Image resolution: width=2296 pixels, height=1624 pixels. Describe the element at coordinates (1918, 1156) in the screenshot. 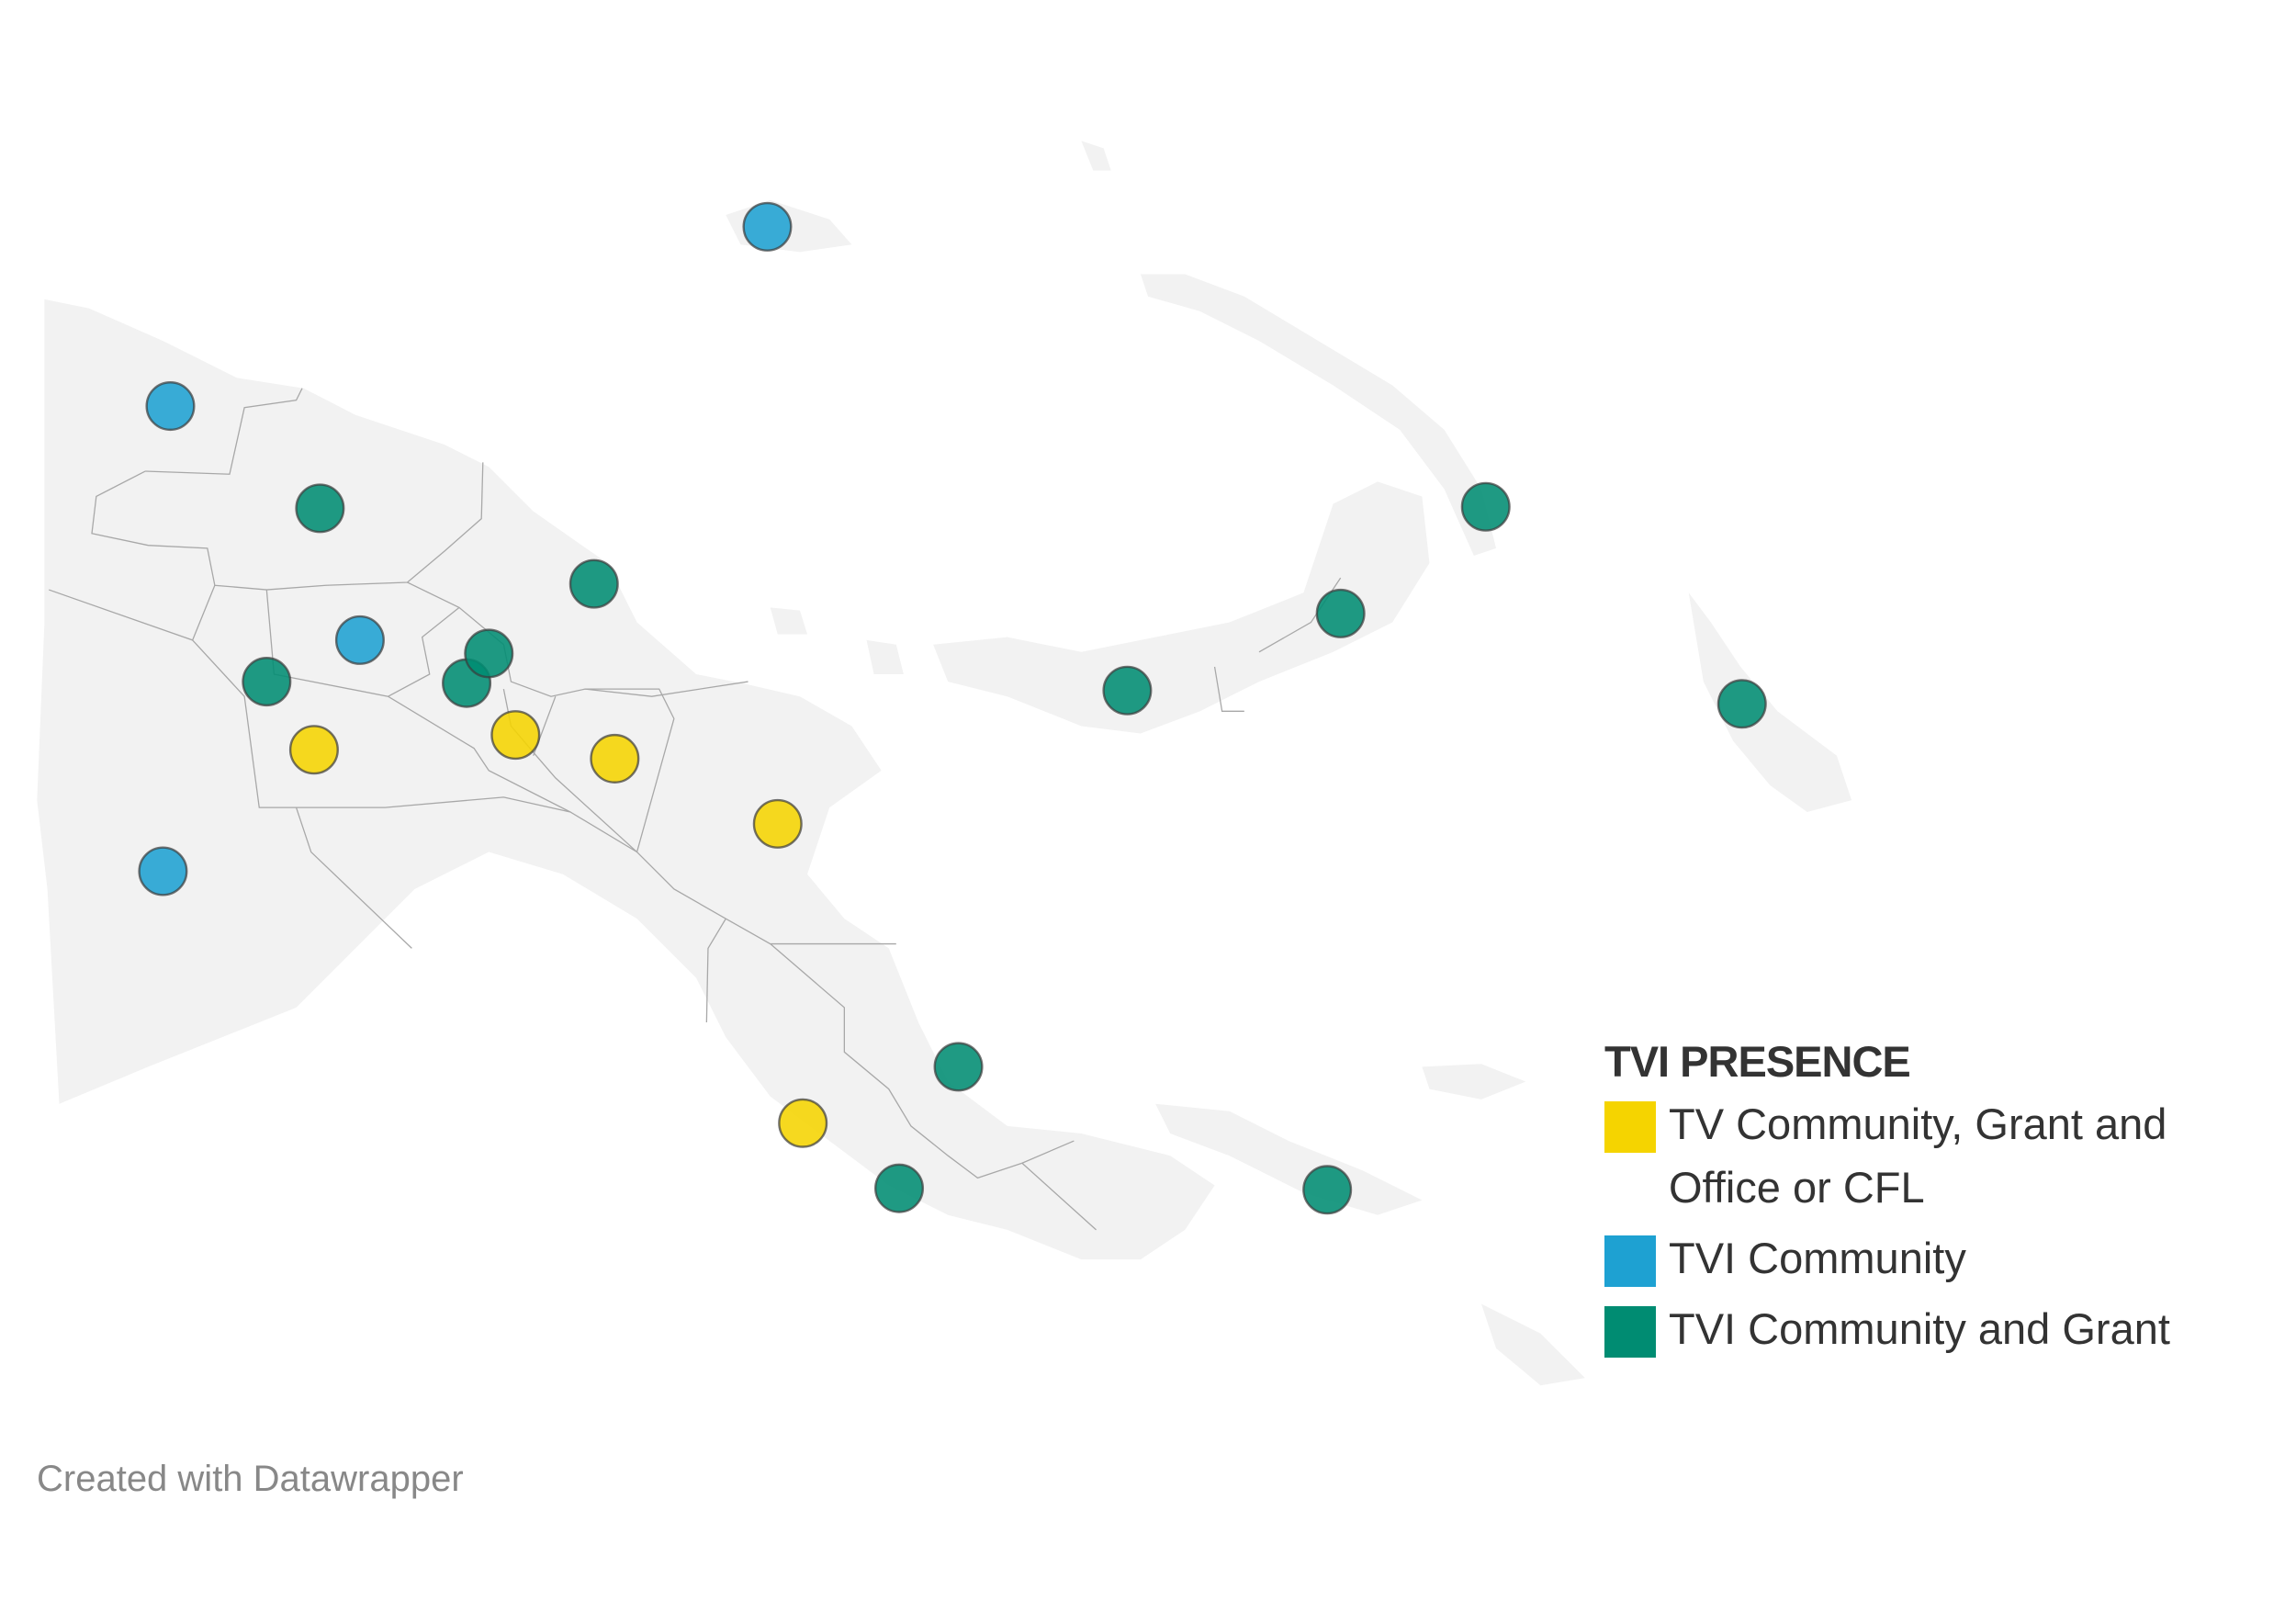

I see `legend-label: TV Community, Grant and Office or CFL` at that location.